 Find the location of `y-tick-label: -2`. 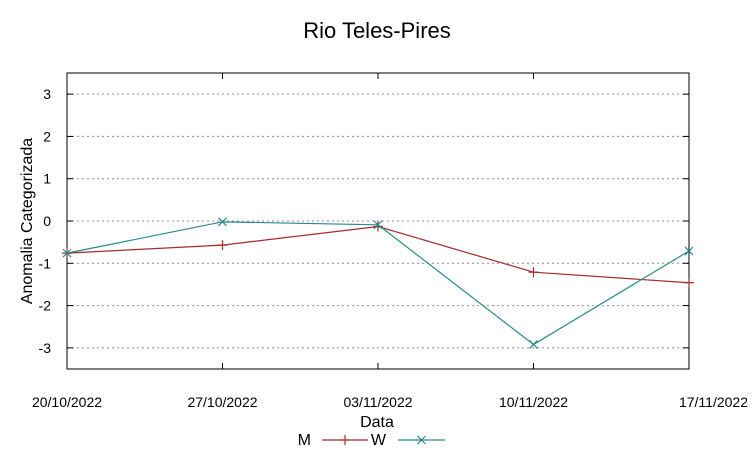

y-tick-label: -2 is located at coordinates (45, 306).